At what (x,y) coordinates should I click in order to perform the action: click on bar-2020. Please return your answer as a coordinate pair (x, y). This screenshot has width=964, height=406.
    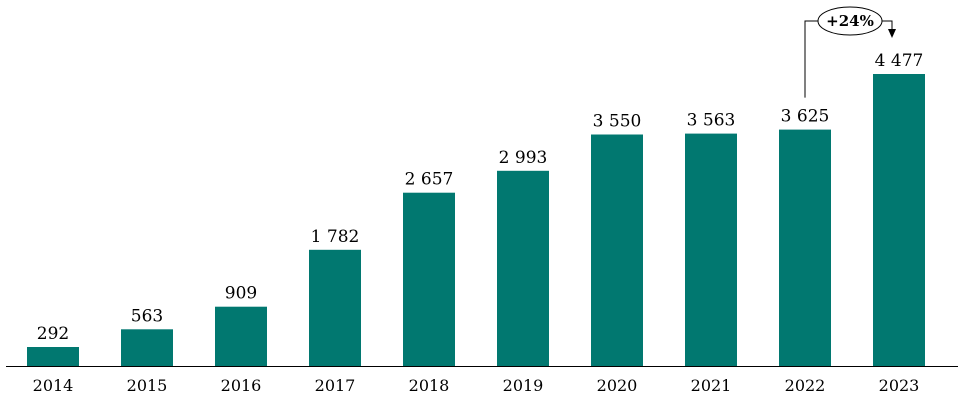
    Looking at the image, I should click on (617, 250).